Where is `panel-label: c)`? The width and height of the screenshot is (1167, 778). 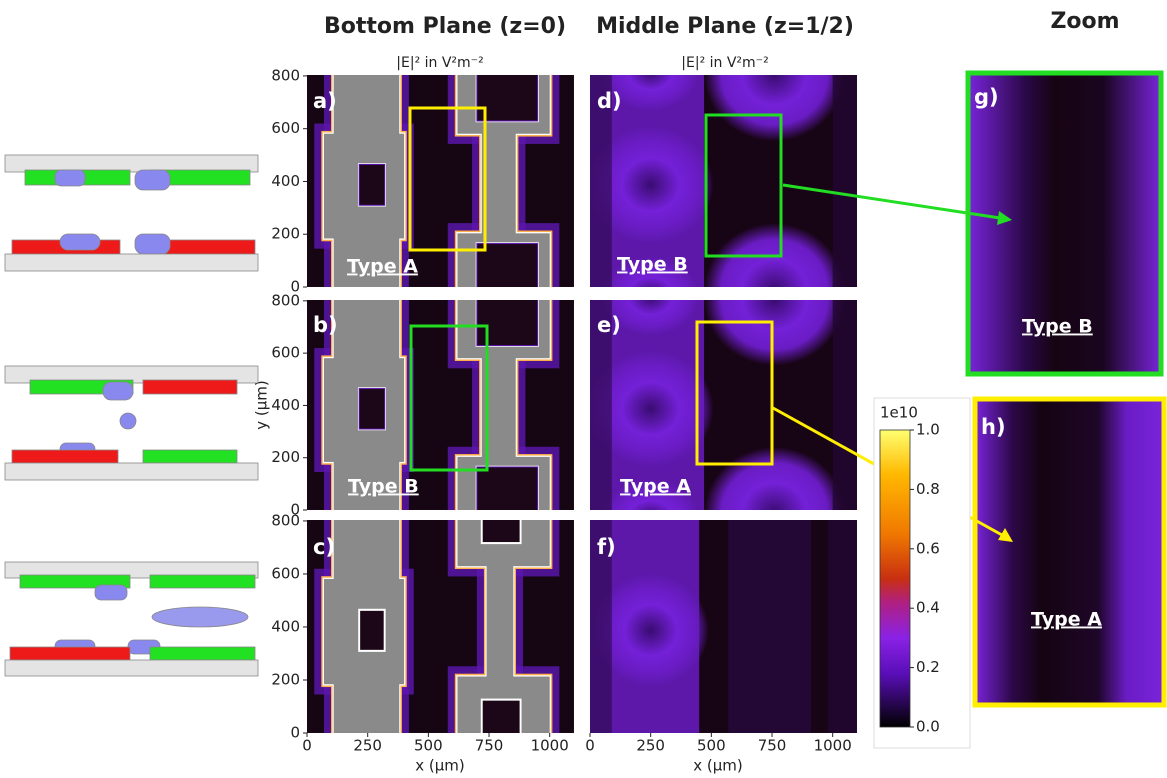
panel-label: c) is located at coordinates (324, 547).